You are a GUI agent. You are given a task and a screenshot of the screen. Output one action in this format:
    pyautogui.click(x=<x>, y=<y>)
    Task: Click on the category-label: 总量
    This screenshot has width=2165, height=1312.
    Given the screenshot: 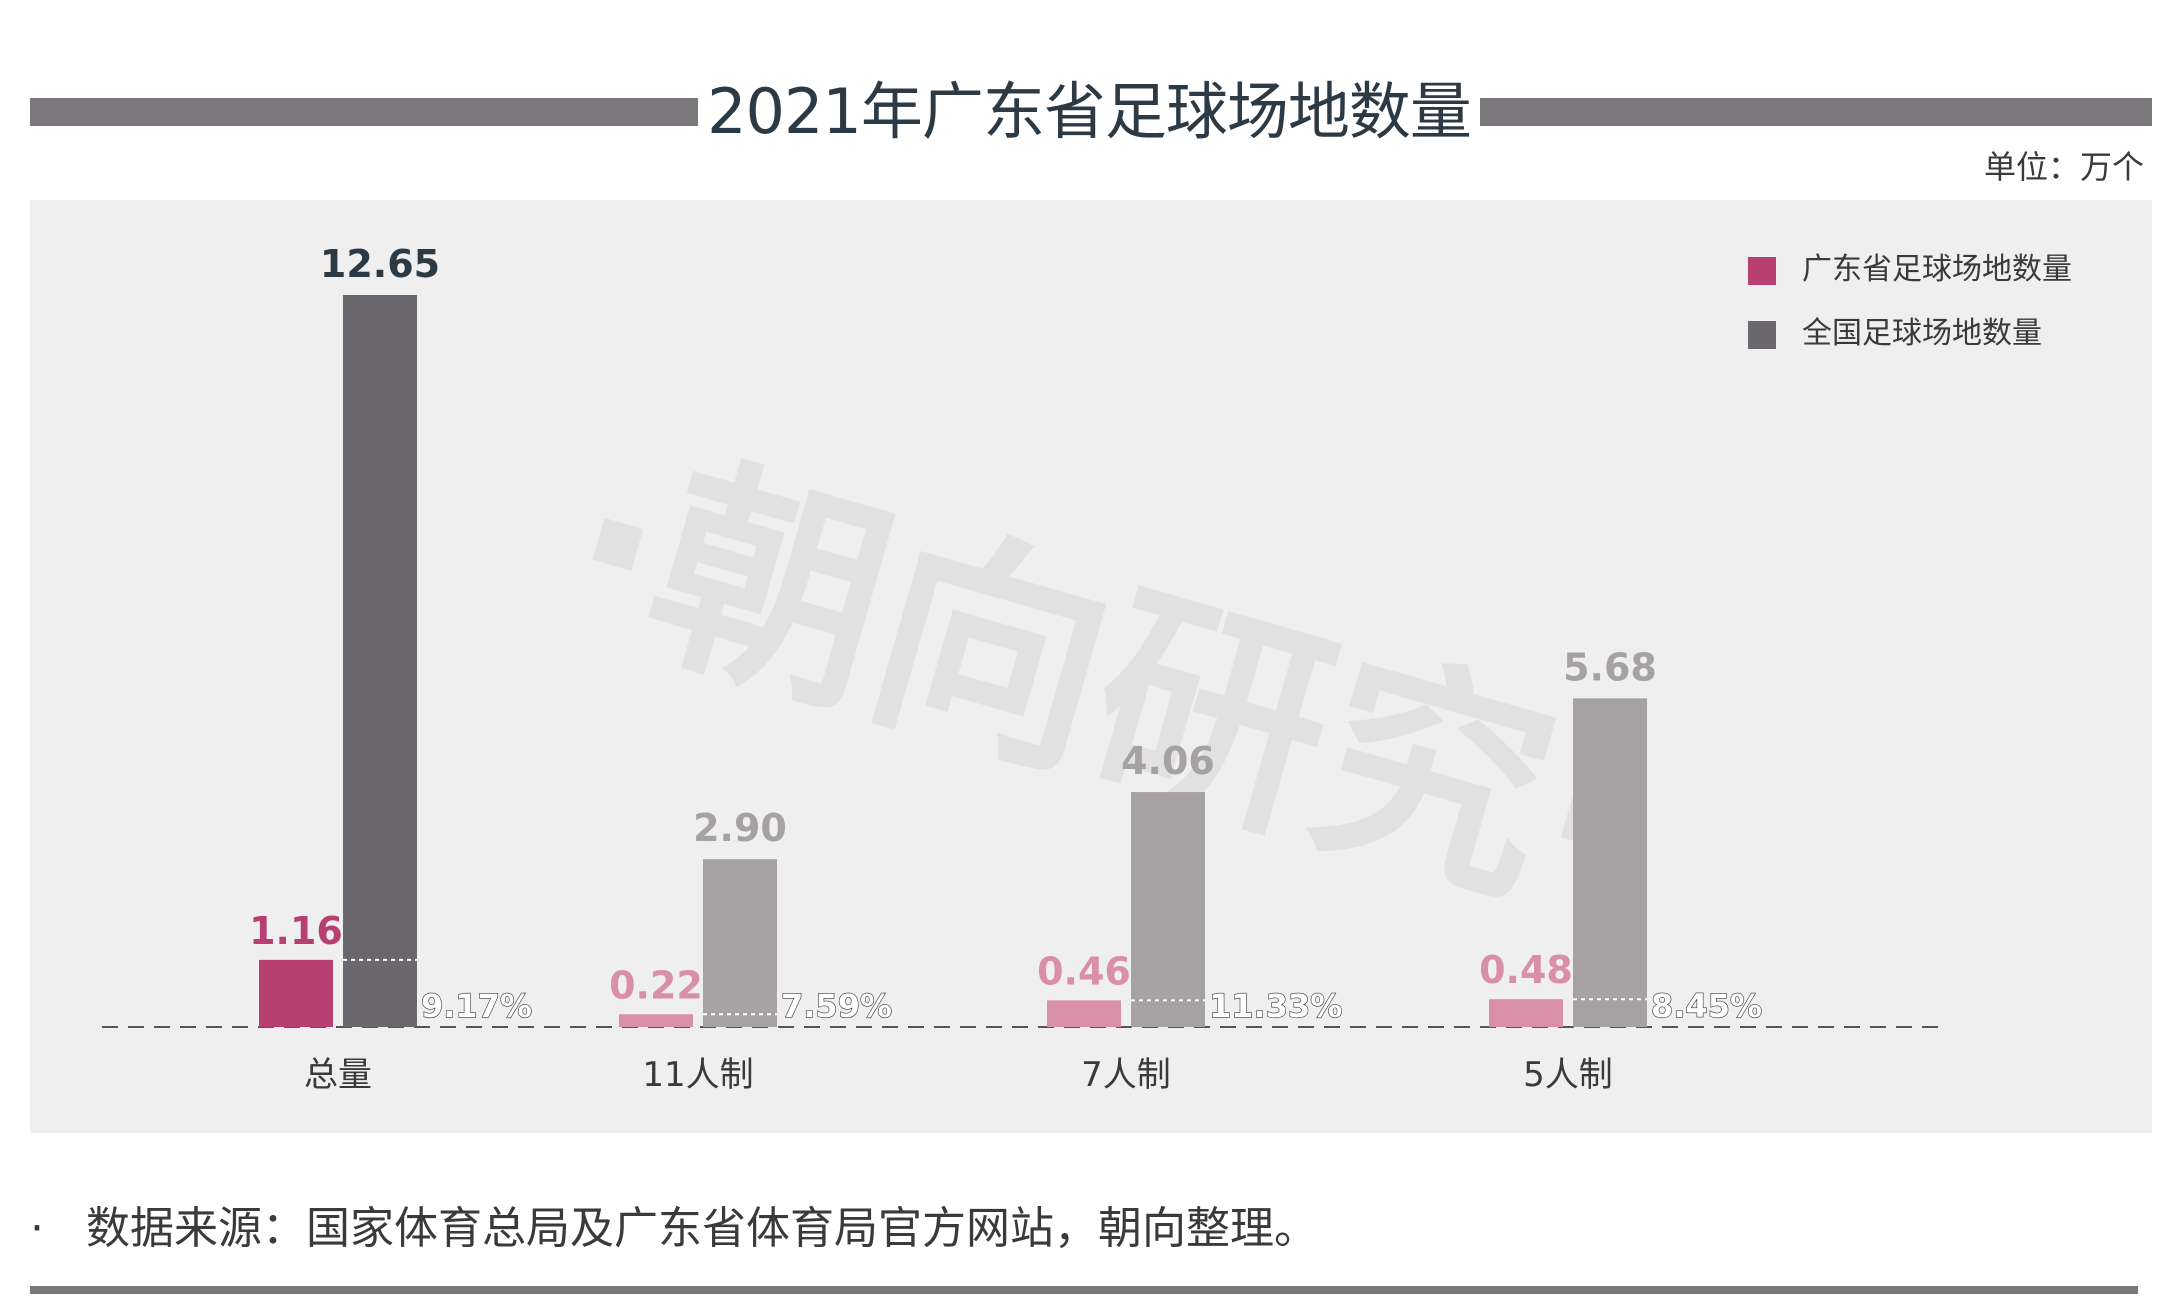 What is the action you would take?
    pyautogui.click(x=338, y=1075)
    